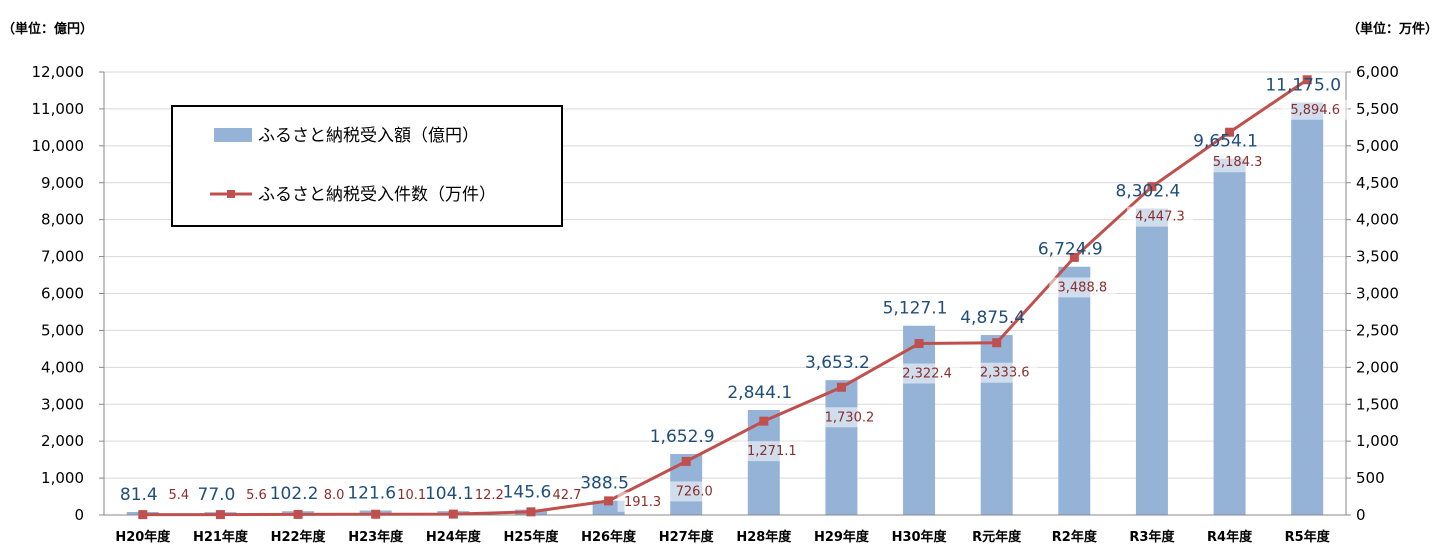 The image size is (1440, 554). What do you see at coordinates (449, 494) in the screenshot?
I see `bar-data-label: 104.1` at bounding box center [449, 494].